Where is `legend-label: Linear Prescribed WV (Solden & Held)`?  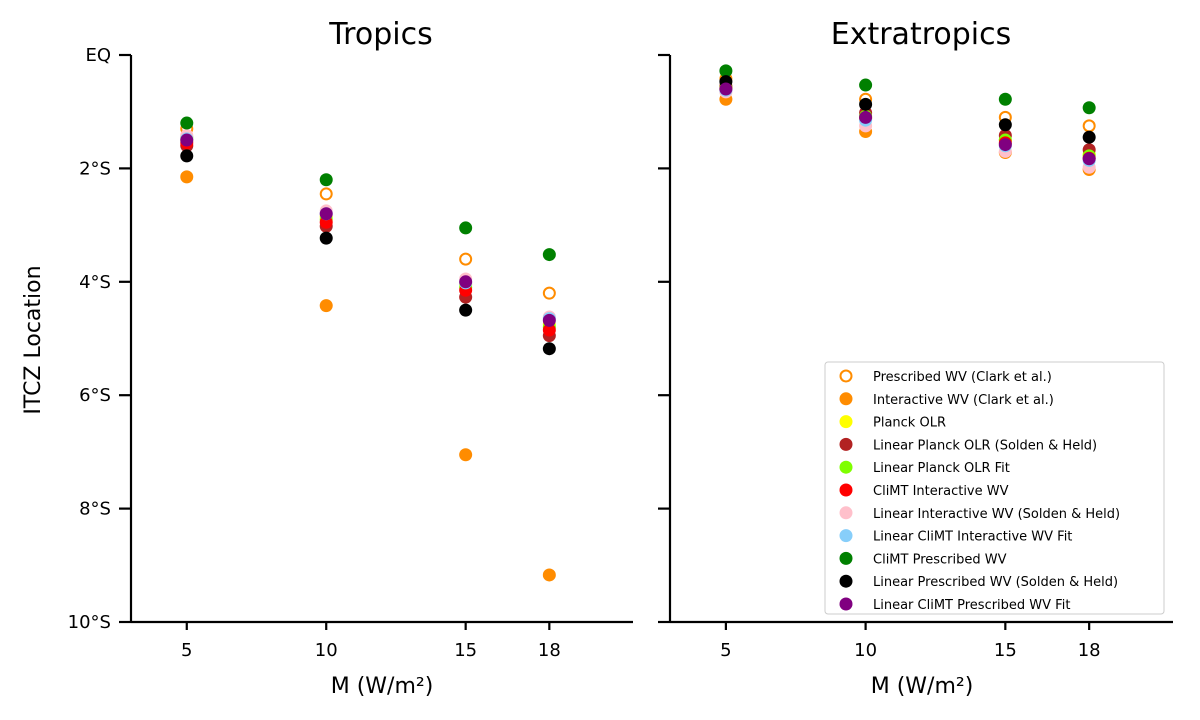 legend-label: Linear Prescribed WV (Solden & Held) is located at coordinates (995, 582).